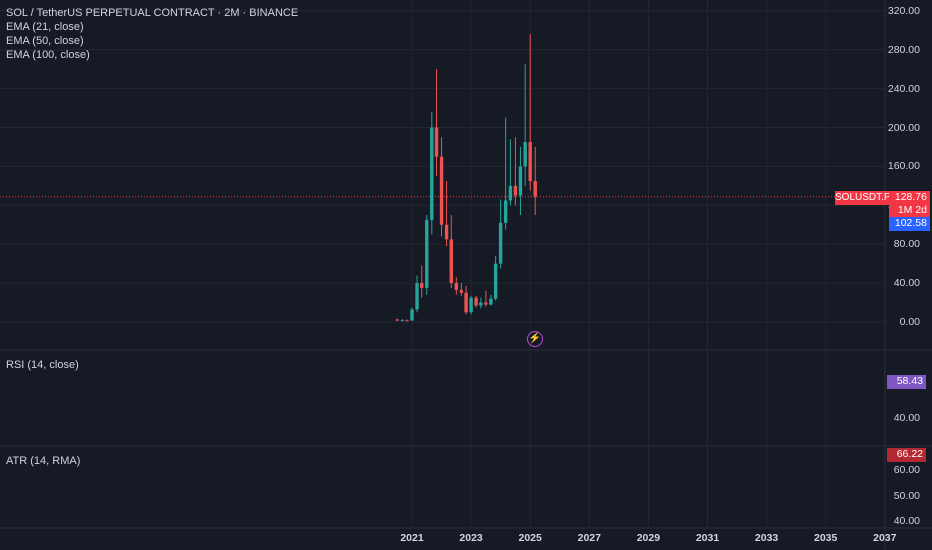  What do you see at coordinates (826, 538) in the screenshot?
I see `time-tick-label: 2035` at bounding box center [826, 538].